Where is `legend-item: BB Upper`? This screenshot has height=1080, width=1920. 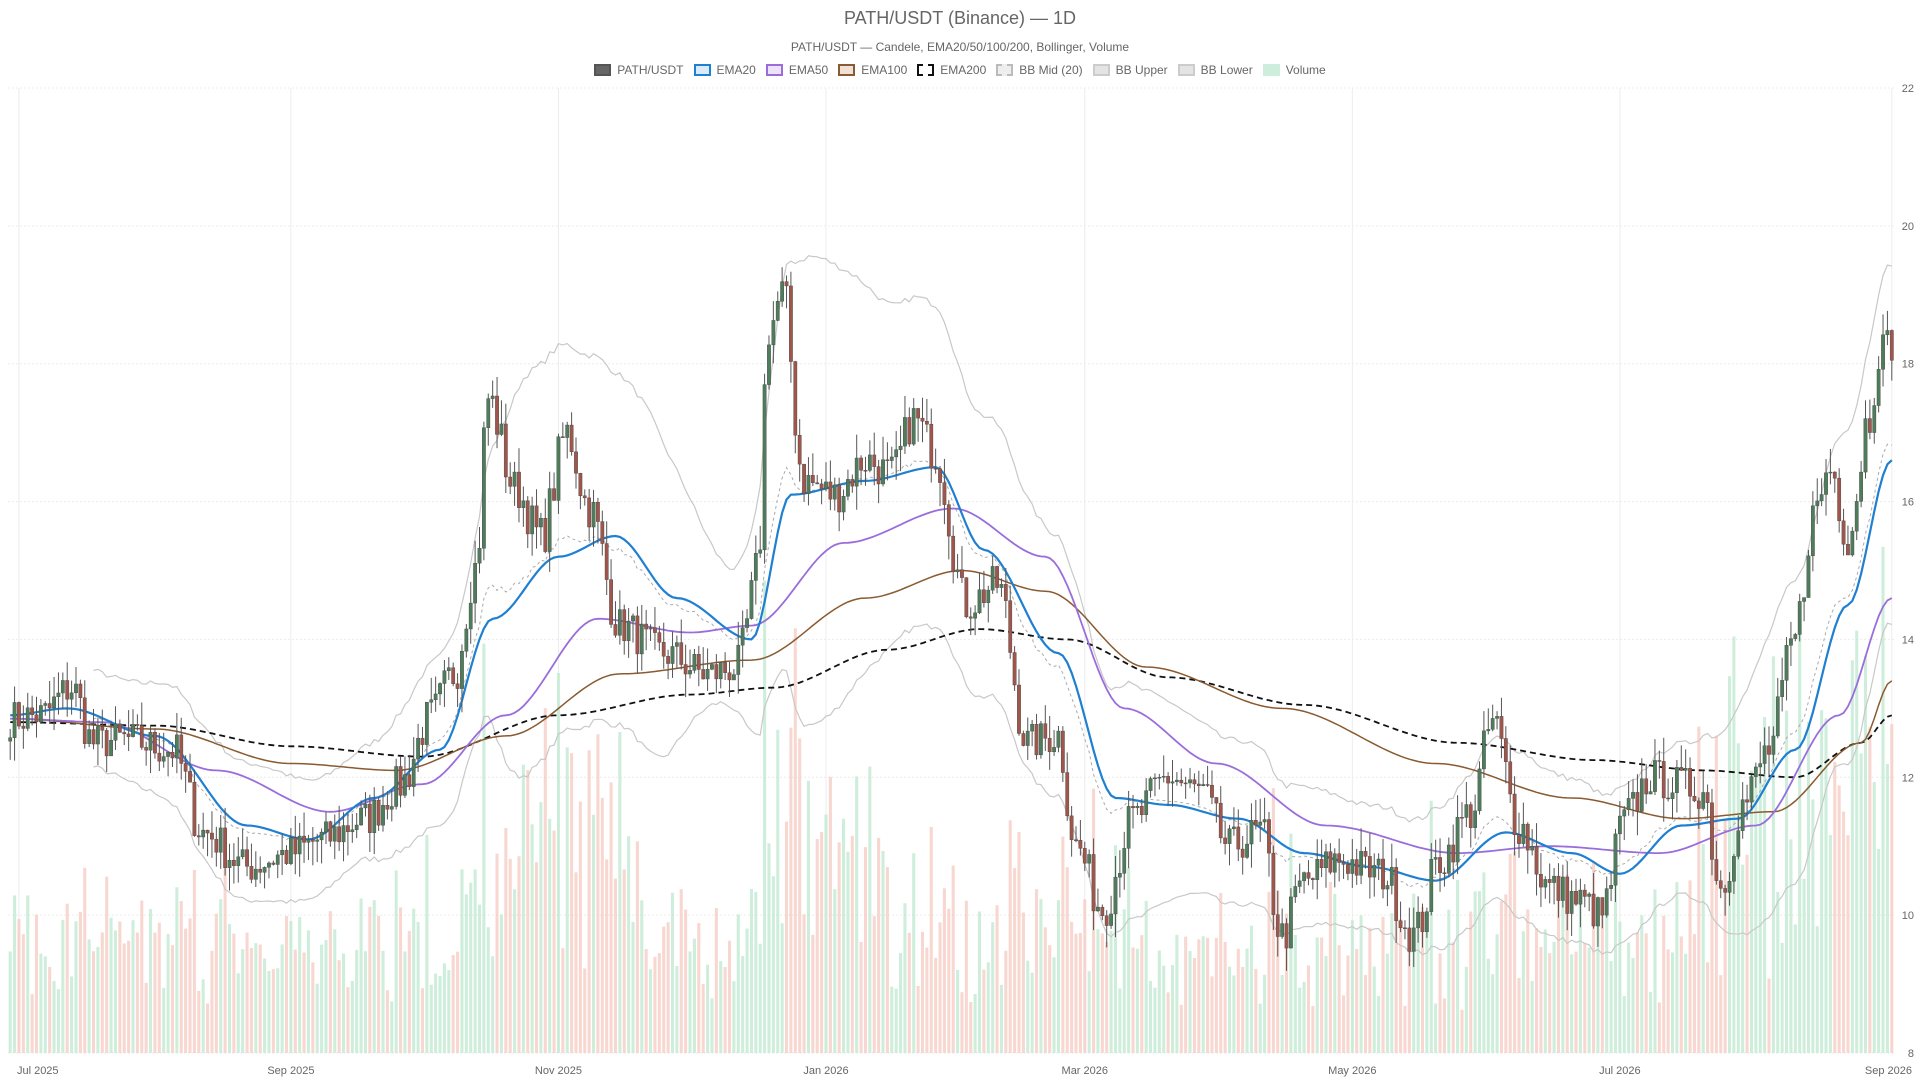 legend-item: BB Upper is located at coordinates (1130, 70).